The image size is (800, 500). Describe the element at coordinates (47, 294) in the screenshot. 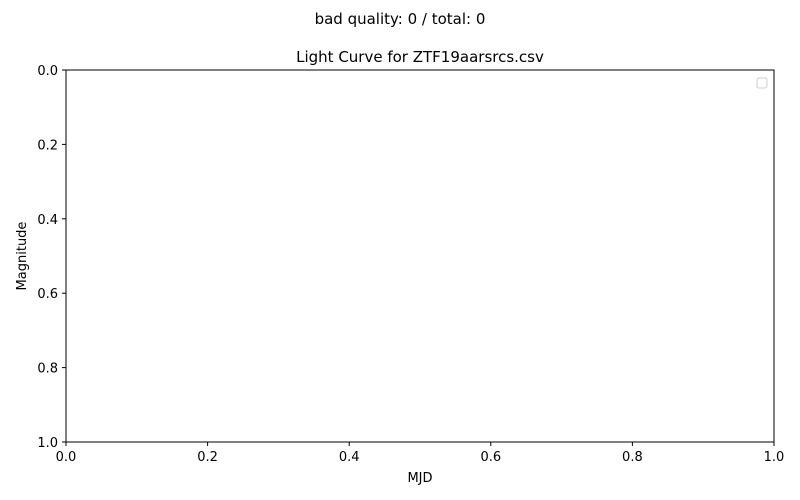

I see `y-tick-label: 0.6` at that location.